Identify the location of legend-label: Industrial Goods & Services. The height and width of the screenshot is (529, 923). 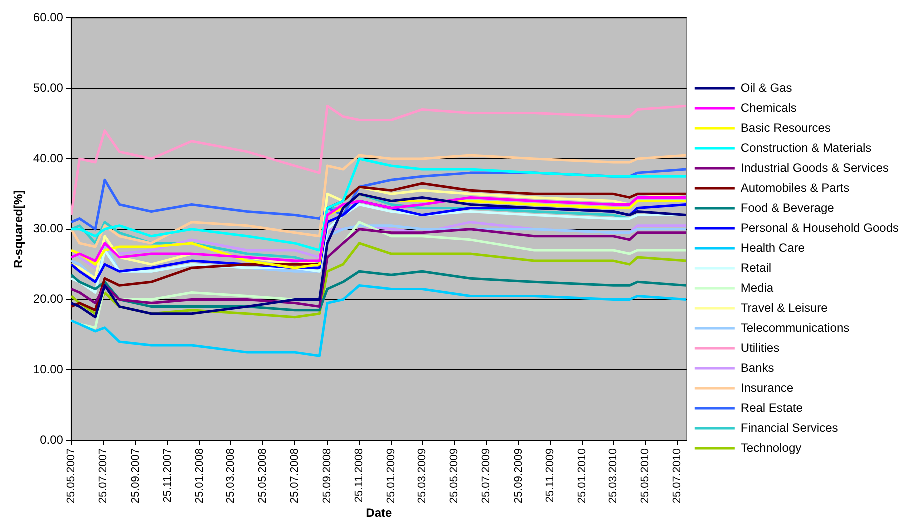
(814, 167).